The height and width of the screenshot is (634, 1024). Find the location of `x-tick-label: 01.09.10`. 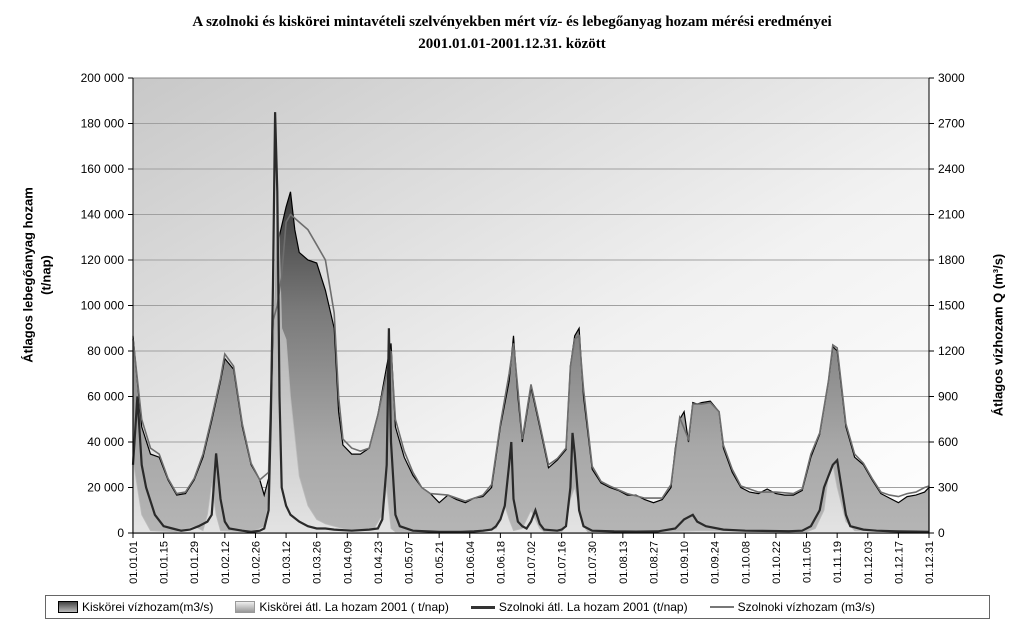

x-tick-label: 01.09.10 is located at coordinates (685, 562).